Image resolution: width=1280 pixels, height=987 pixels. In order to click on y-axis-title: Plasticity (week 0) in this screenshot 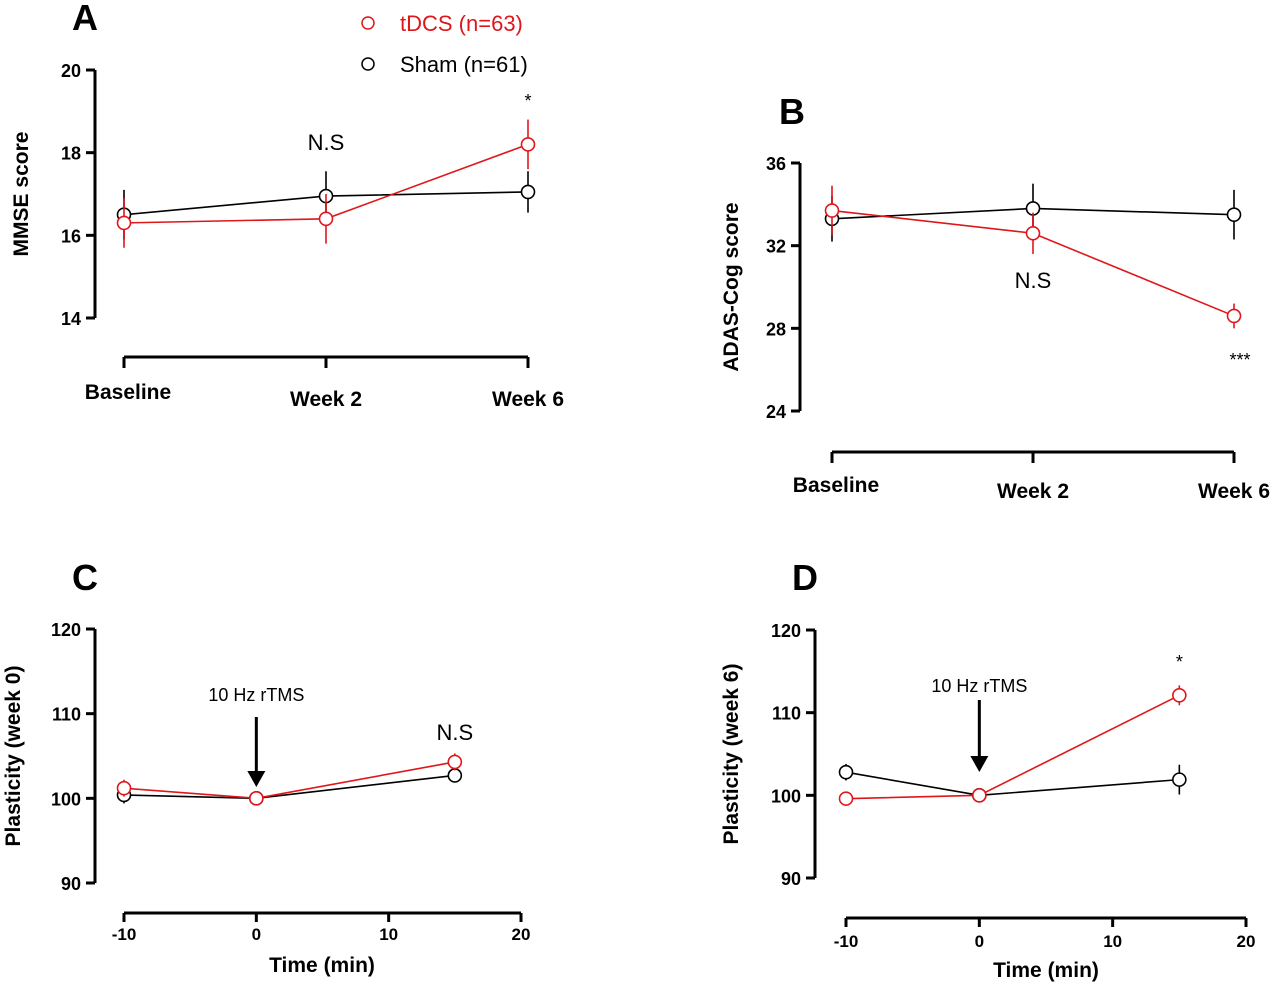, I will do `click(13, 756)`.